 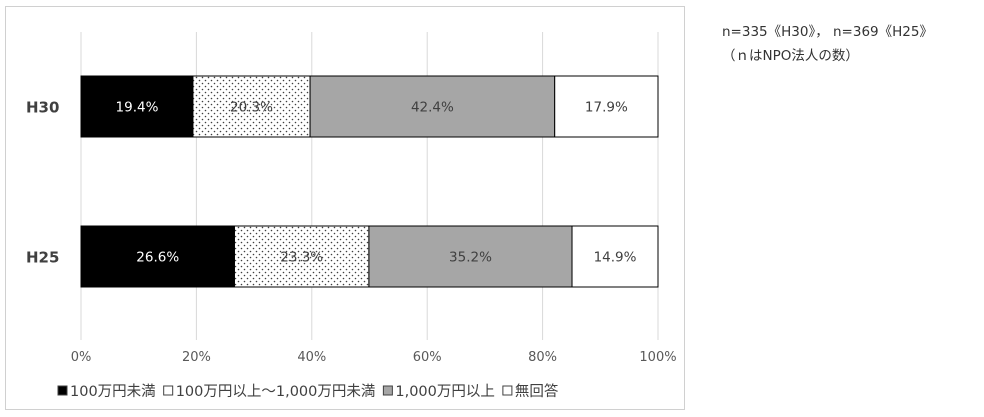 I want to click on data-label: 23.3%, so click(x=301, y=258).